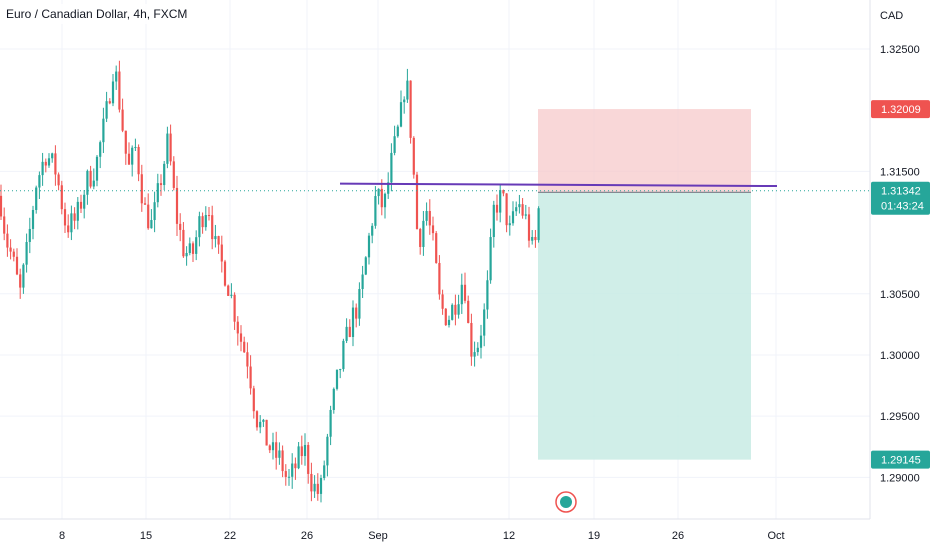 This screenshot has width=932, height=550. What do you see at coordinates (558, 185) in the screenshot?
I see `horizontal-trend-line` at bounding box center [558, 185].